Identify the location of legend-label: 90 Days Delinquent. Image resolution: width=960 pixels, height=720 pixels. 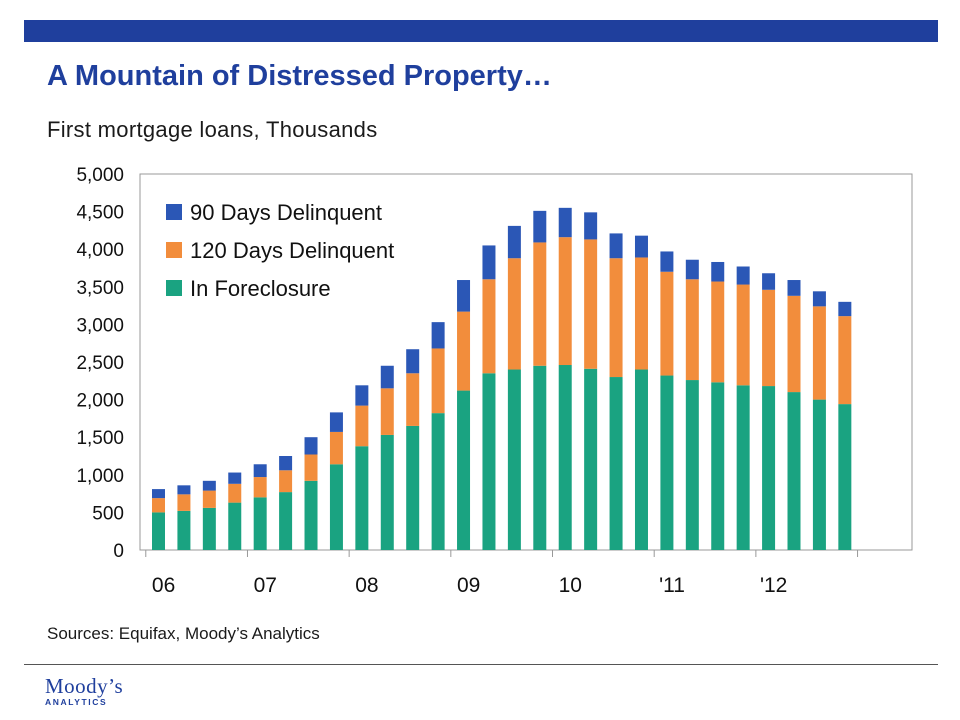
(286, 212).